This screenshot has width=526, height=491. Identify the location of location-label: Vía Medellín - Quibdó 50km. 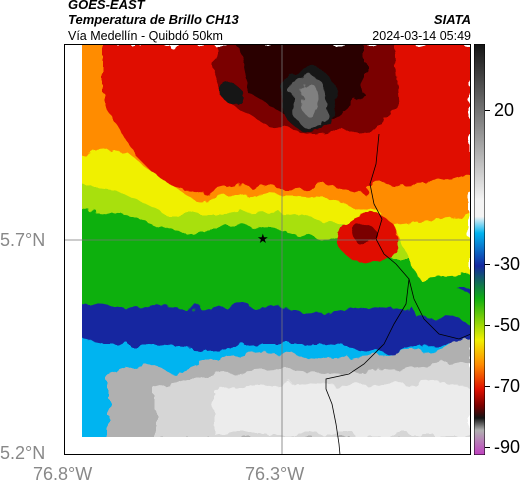
(145, 36).